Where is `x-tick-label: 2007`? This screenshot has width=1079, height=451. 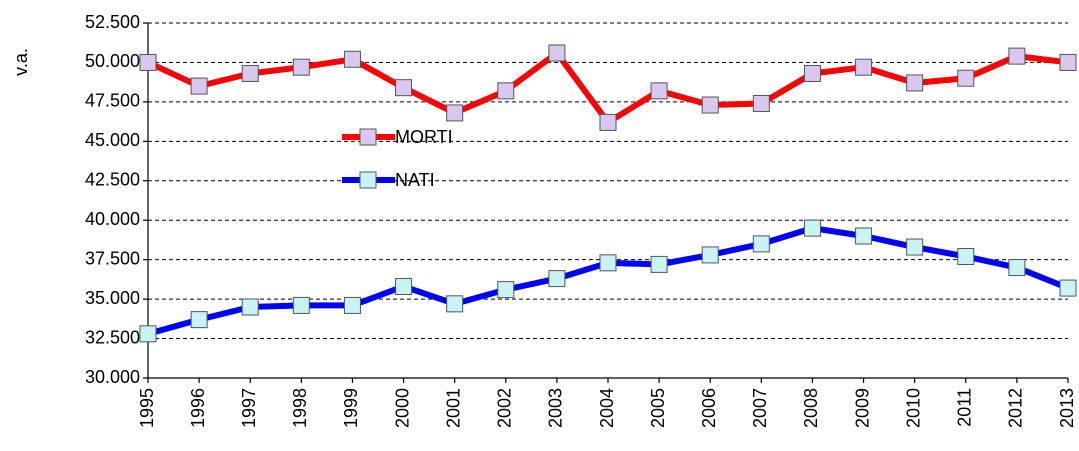 x-tick-label: 2007 is located at coordinates (760, 408).